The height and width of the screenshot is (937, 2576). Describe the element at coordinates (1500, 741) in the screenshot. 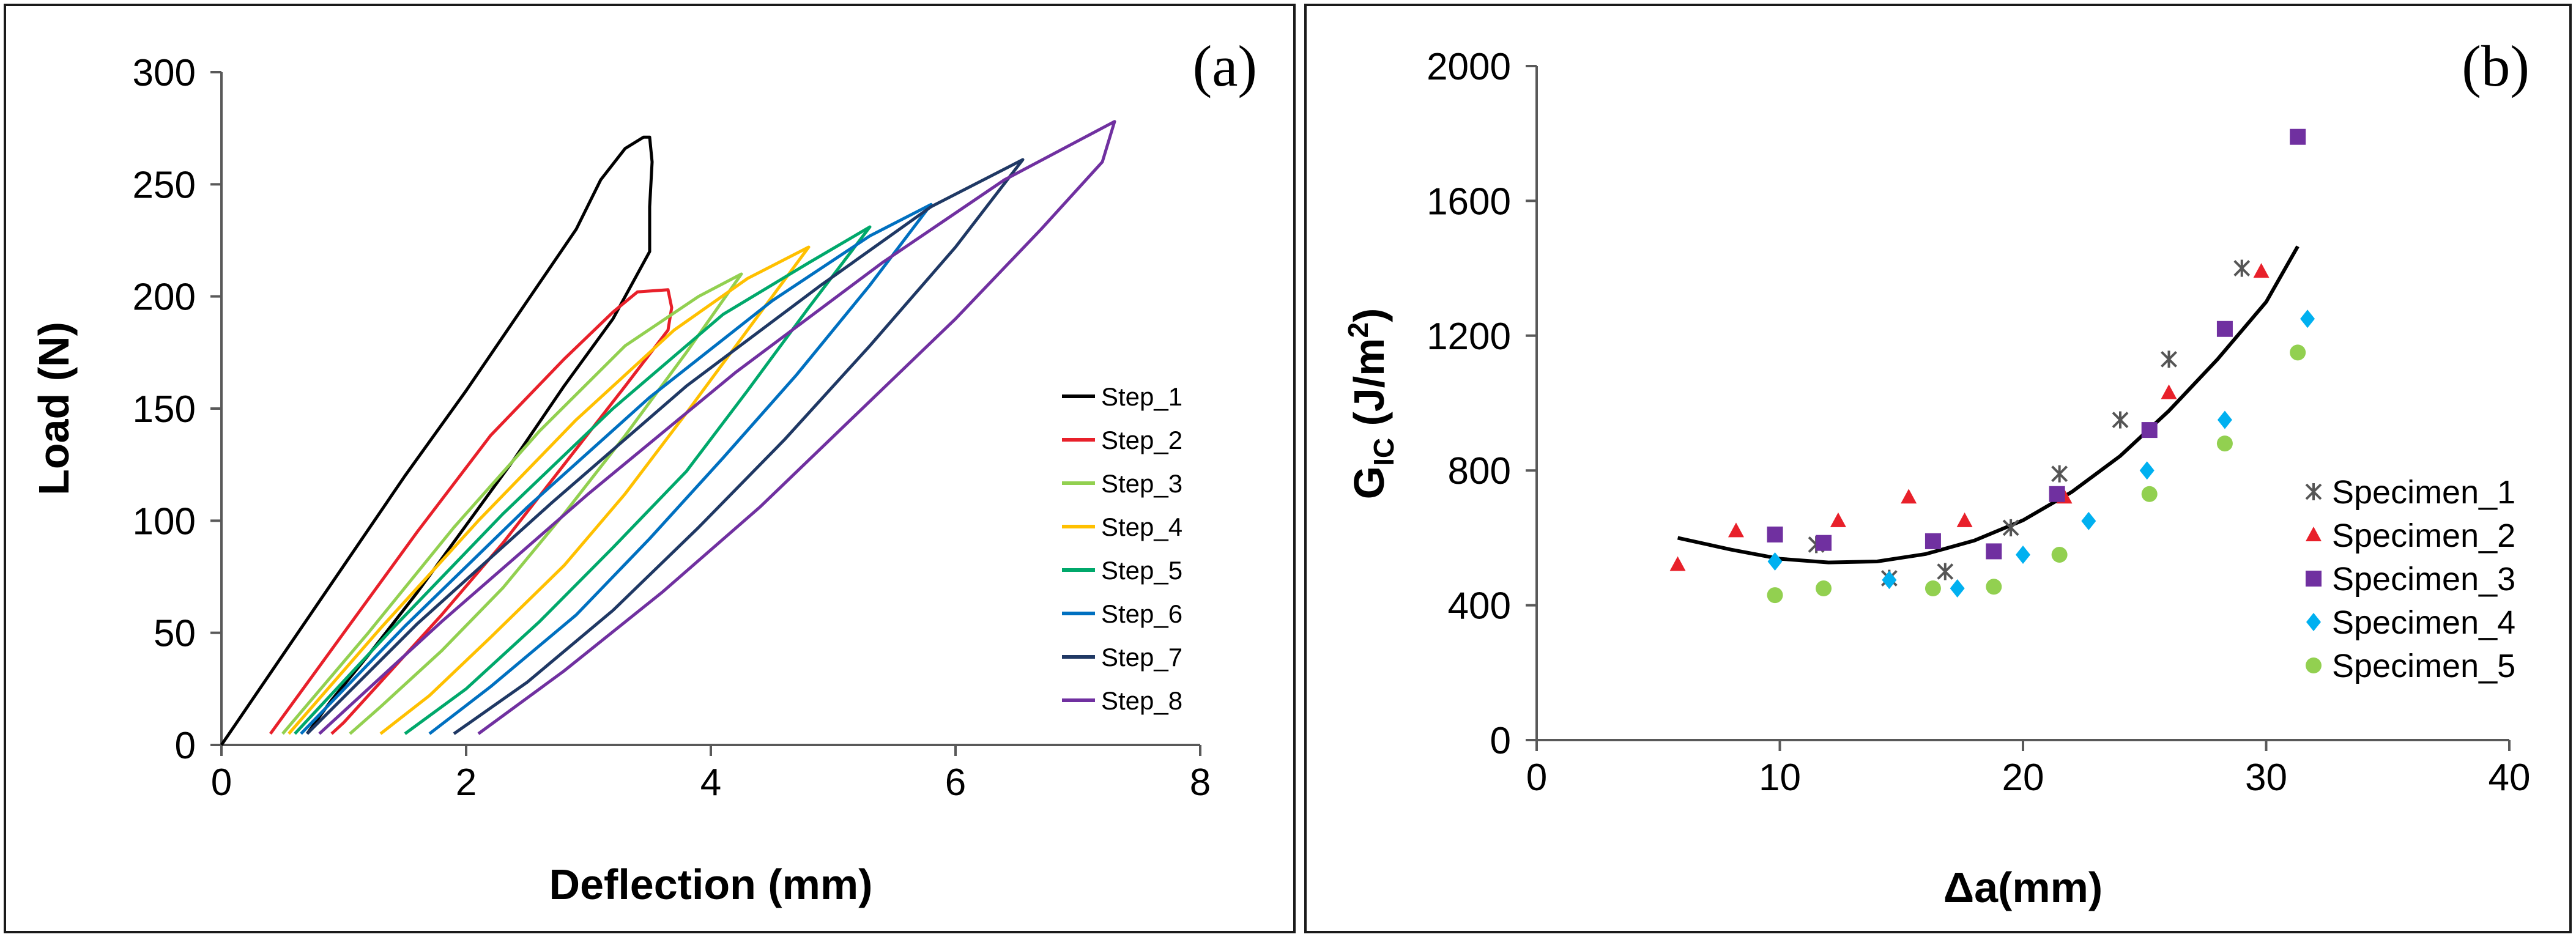

I see `chart-b-y-tick-label: 0` at that location.